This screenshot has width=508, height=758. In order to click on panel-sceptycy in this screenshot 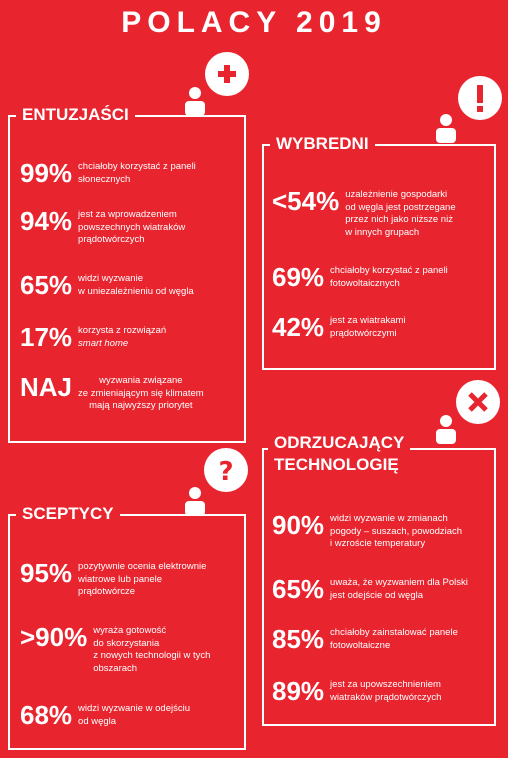, I will do `click(127, 632)`.